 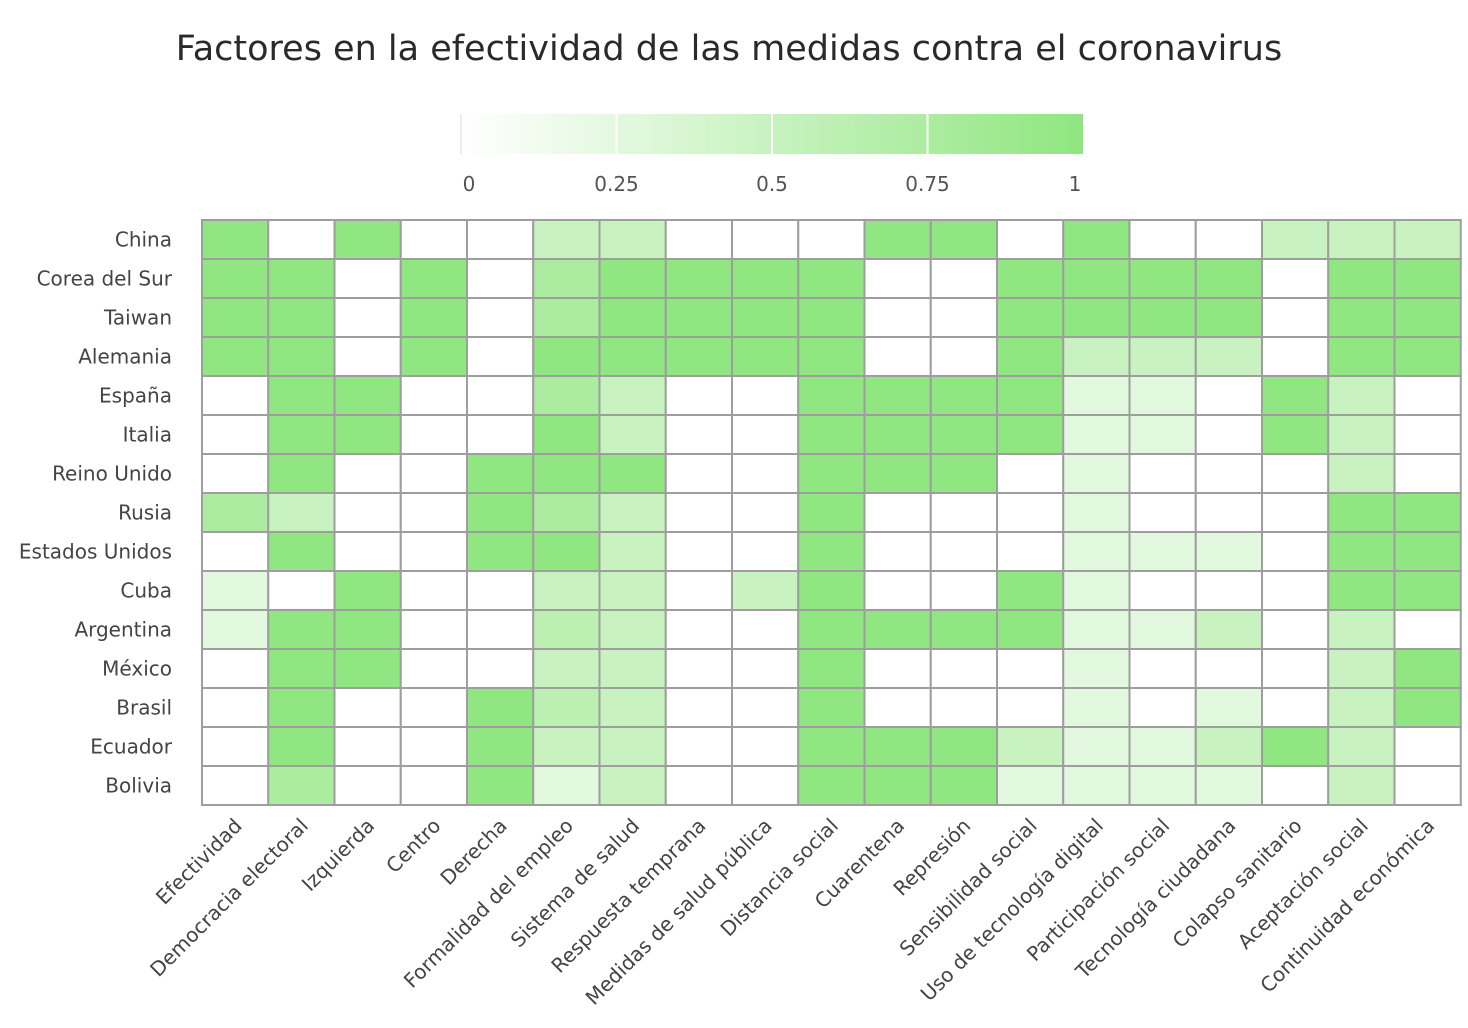 I want to click on heatmap-cell-italia-democracia-electoral, so click(x=301, y=434).